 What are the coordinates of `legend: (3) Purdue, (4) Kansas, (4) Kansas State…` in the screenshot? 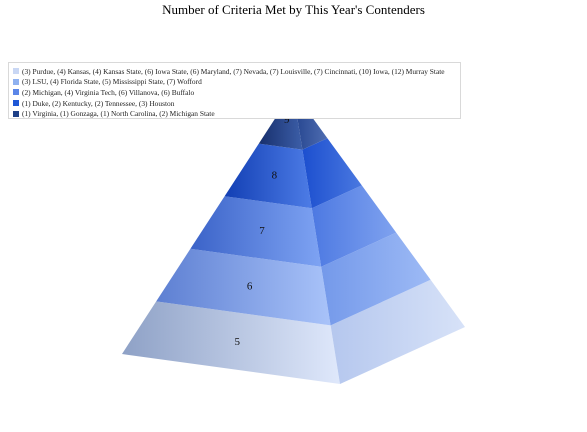 It's located at (234, 90).